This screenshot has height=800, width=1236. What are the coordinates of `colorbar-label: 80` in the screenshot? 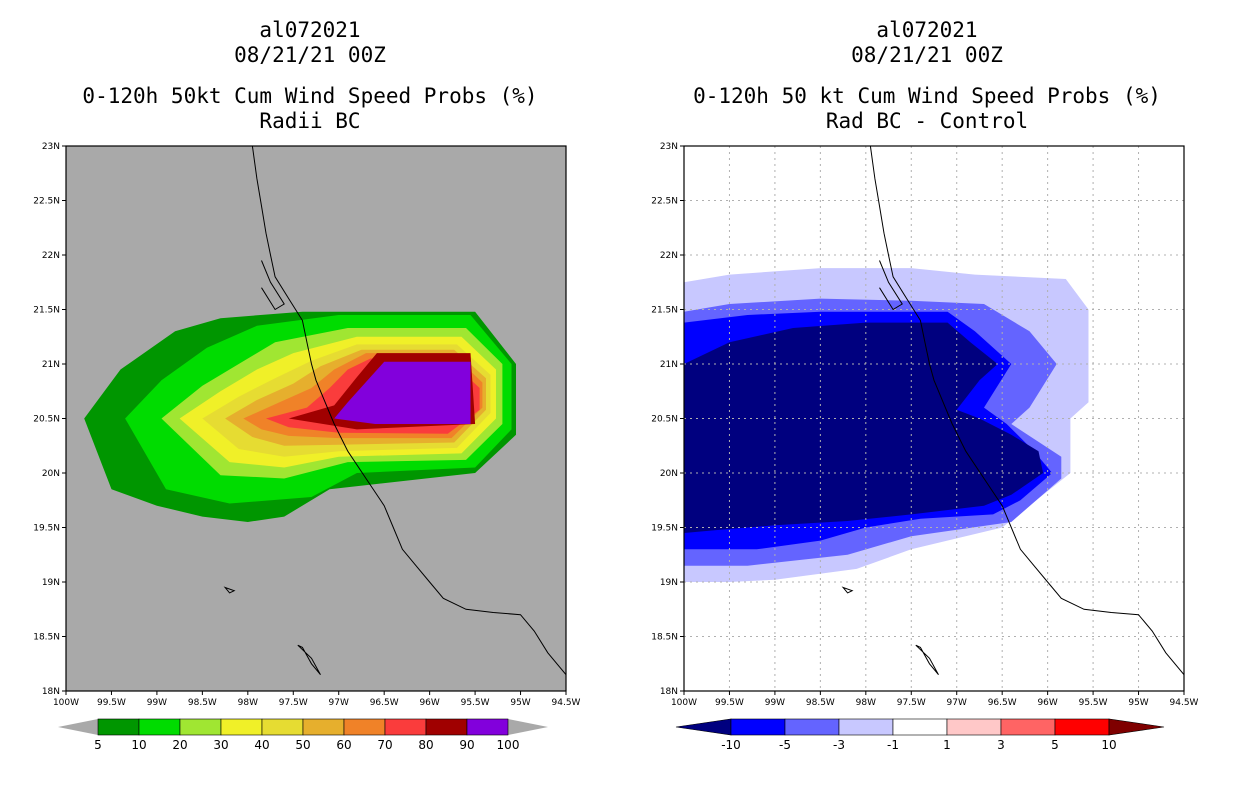 It's located at (425, 745).